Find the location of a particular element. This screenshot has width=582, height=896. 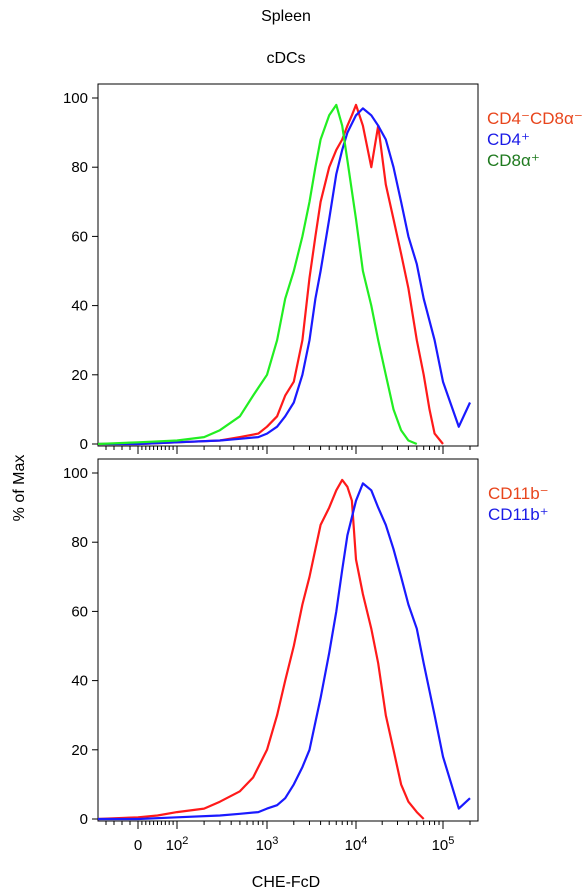

x-tick-label: 10³ is located at coordinates (267, 844).